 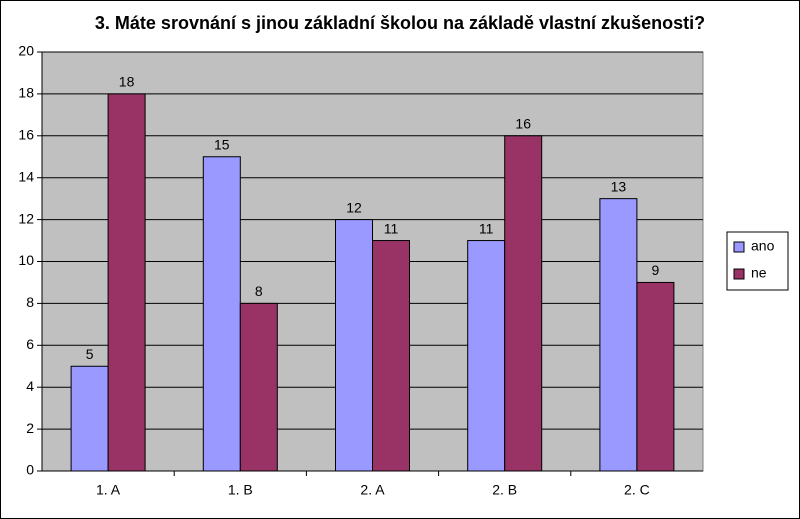 I want to click on y-tick-label: 0, so click(x=30, y=470).